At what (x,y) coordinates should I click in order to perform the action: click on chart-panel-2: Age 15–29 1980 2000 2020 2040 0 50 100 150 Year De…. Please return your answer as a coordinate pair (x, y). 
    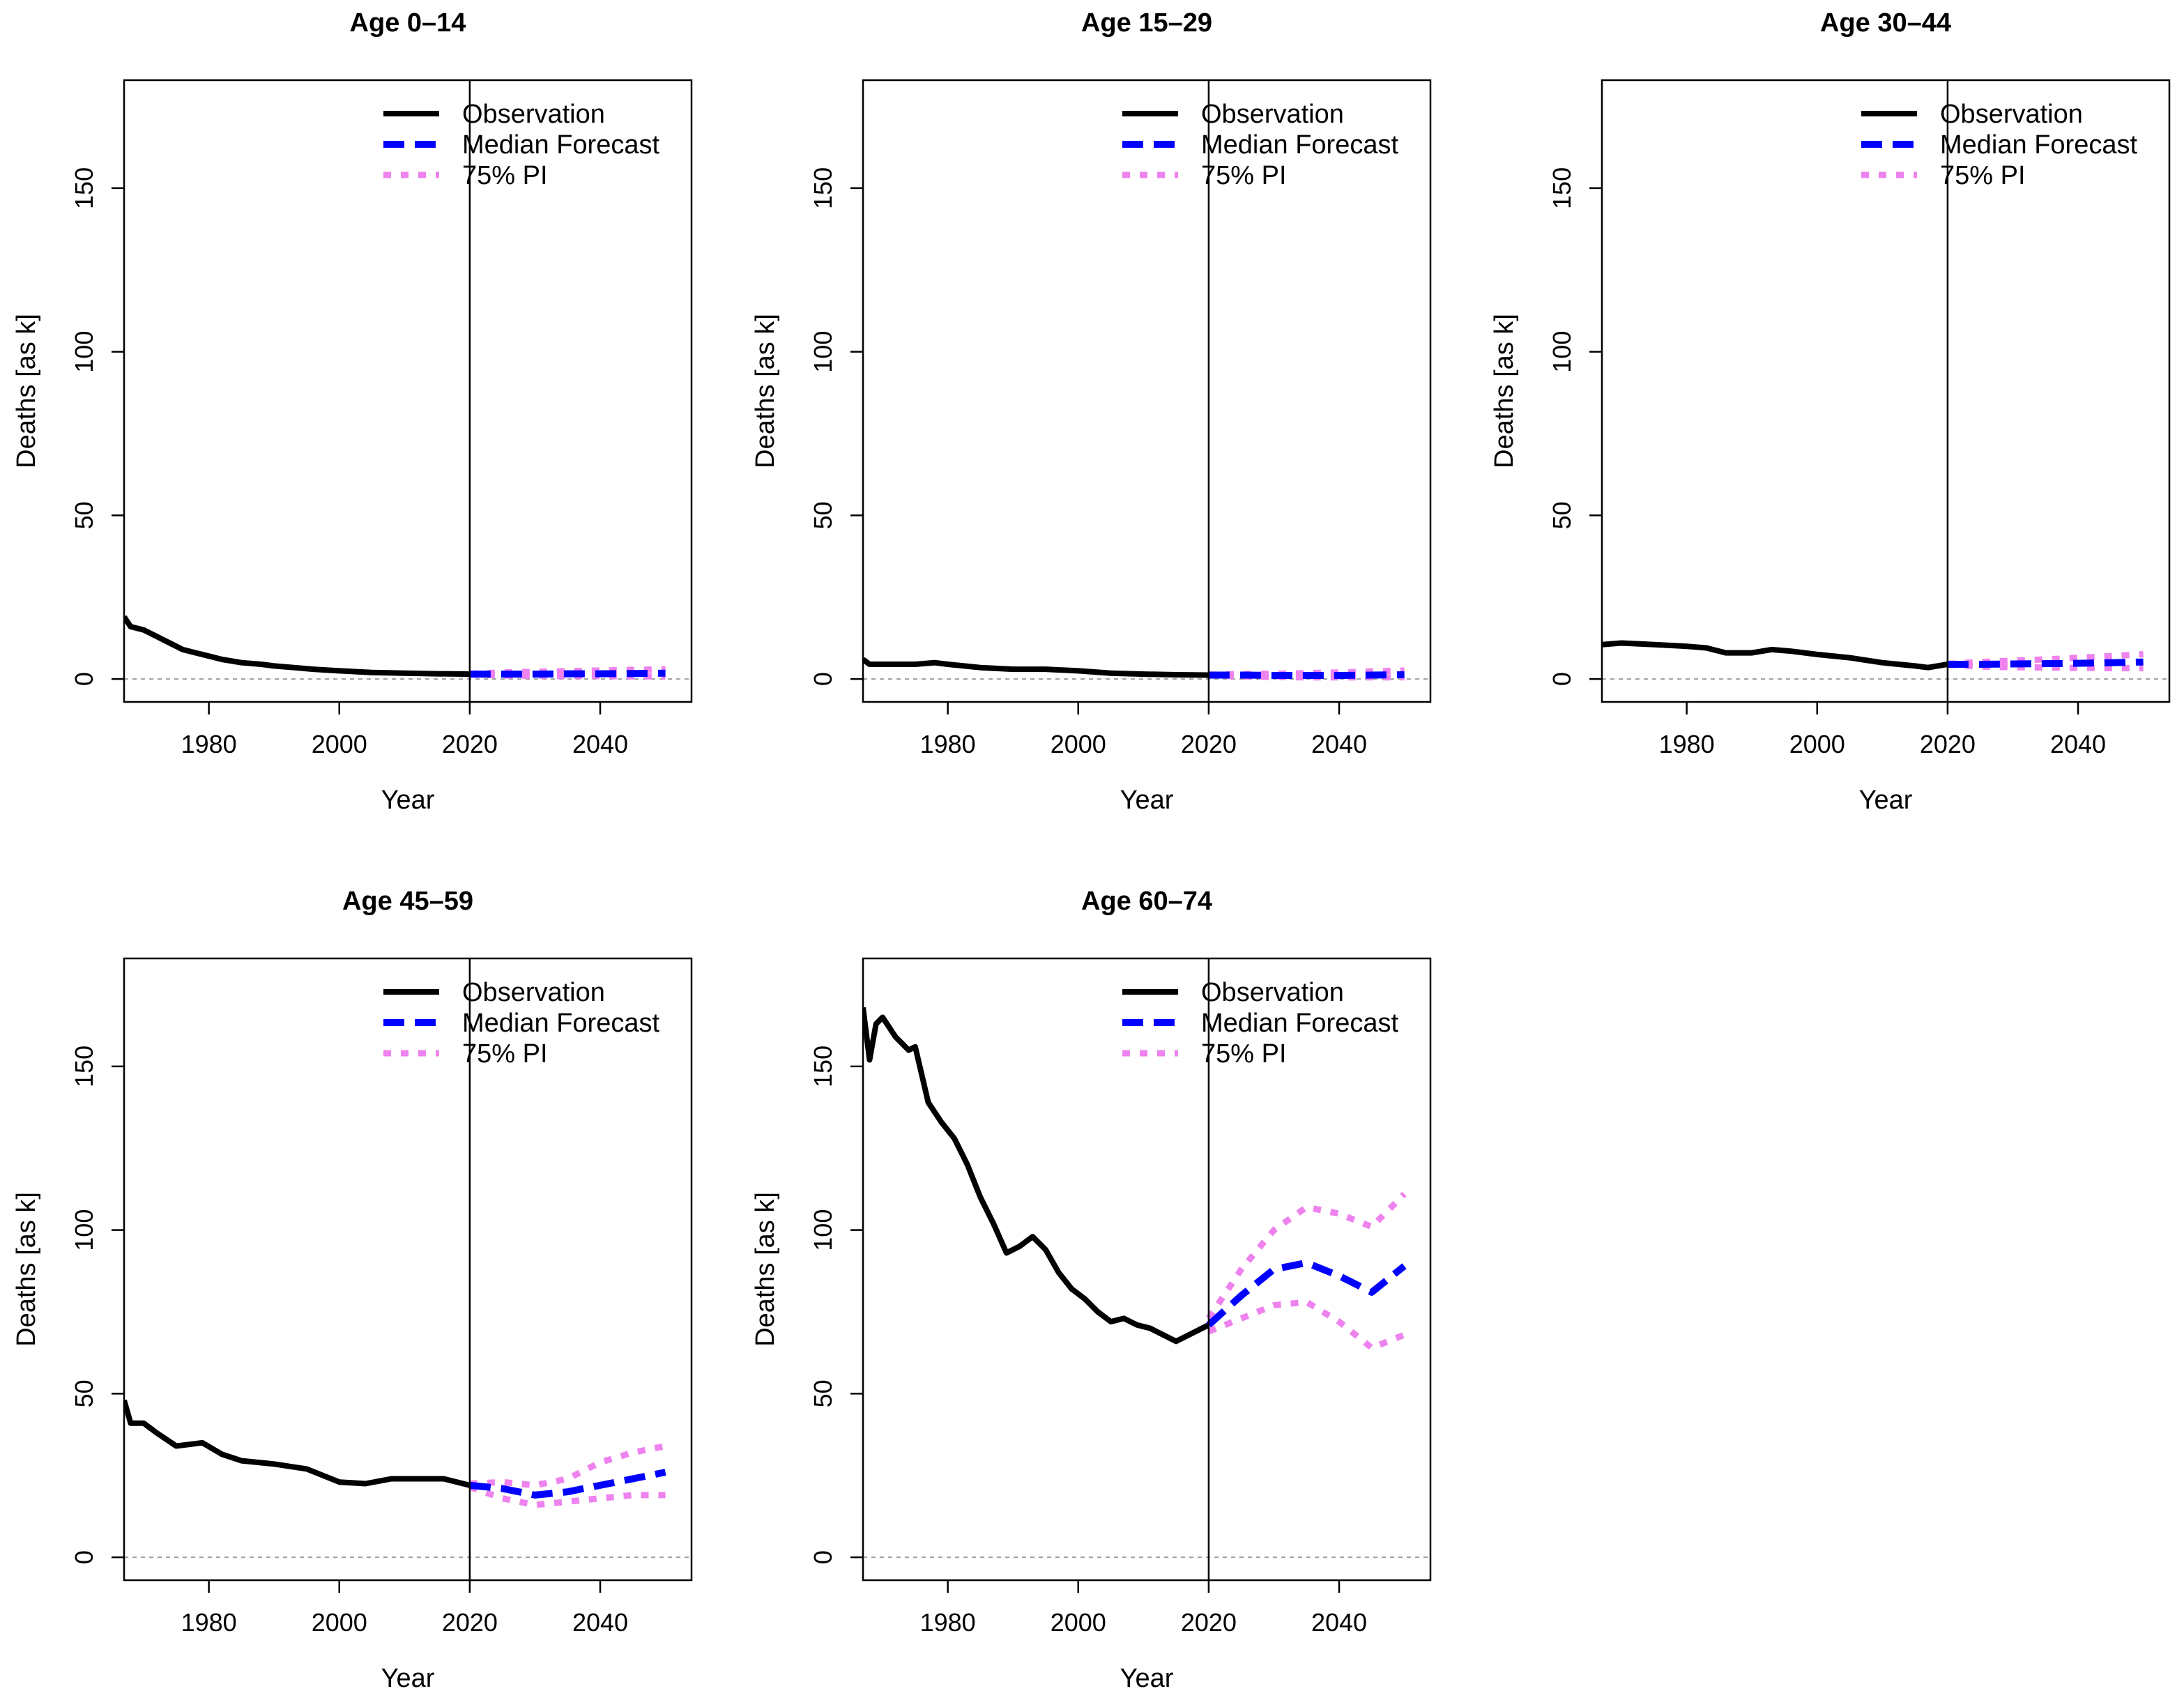
    Looking at the image, I should click on (1091, 411).